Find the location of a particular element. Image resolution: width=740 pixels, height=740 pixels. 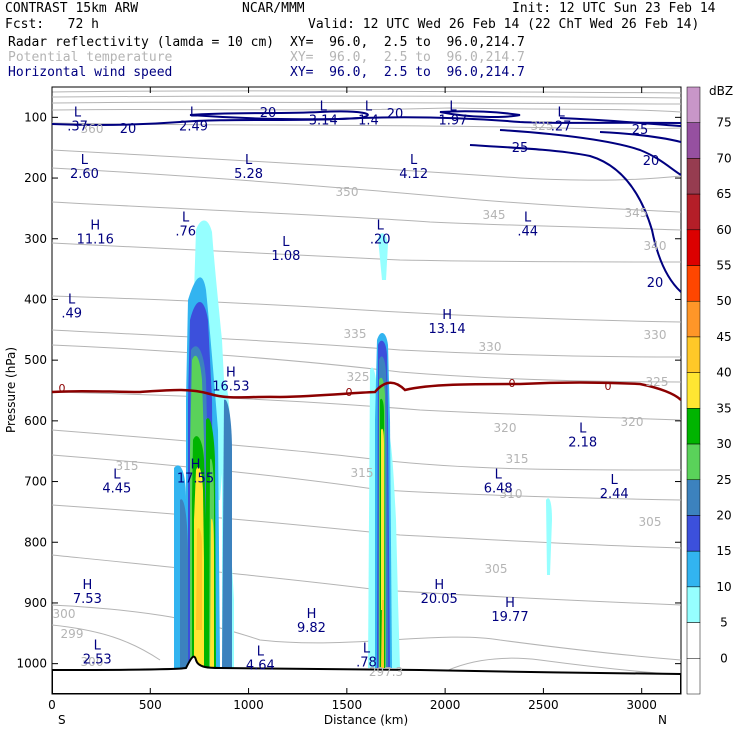

x-tick-label: 1500 is located at coordinates (347, 705).